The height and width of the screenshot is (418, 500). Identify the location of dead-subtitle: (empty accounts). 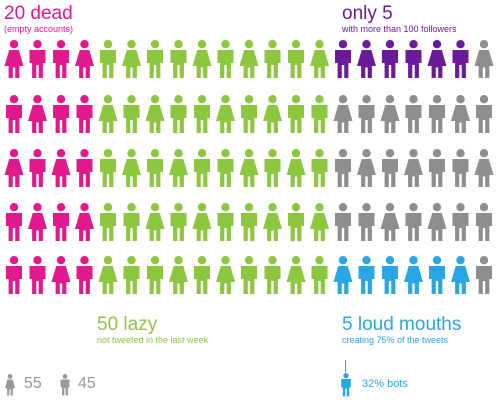
(39, 29).